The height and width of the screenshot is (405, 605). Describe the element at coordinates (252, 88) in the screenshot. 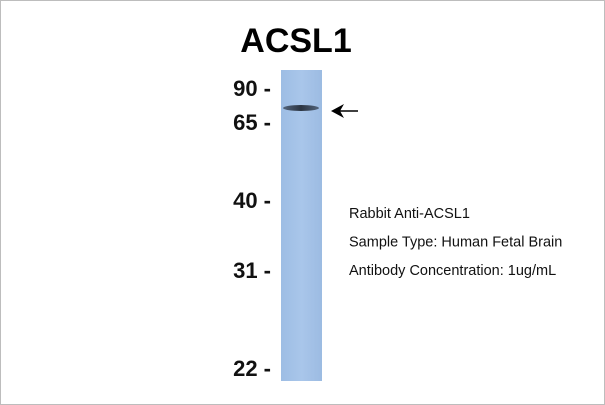

I see `marker-label: 90 -` at that location.